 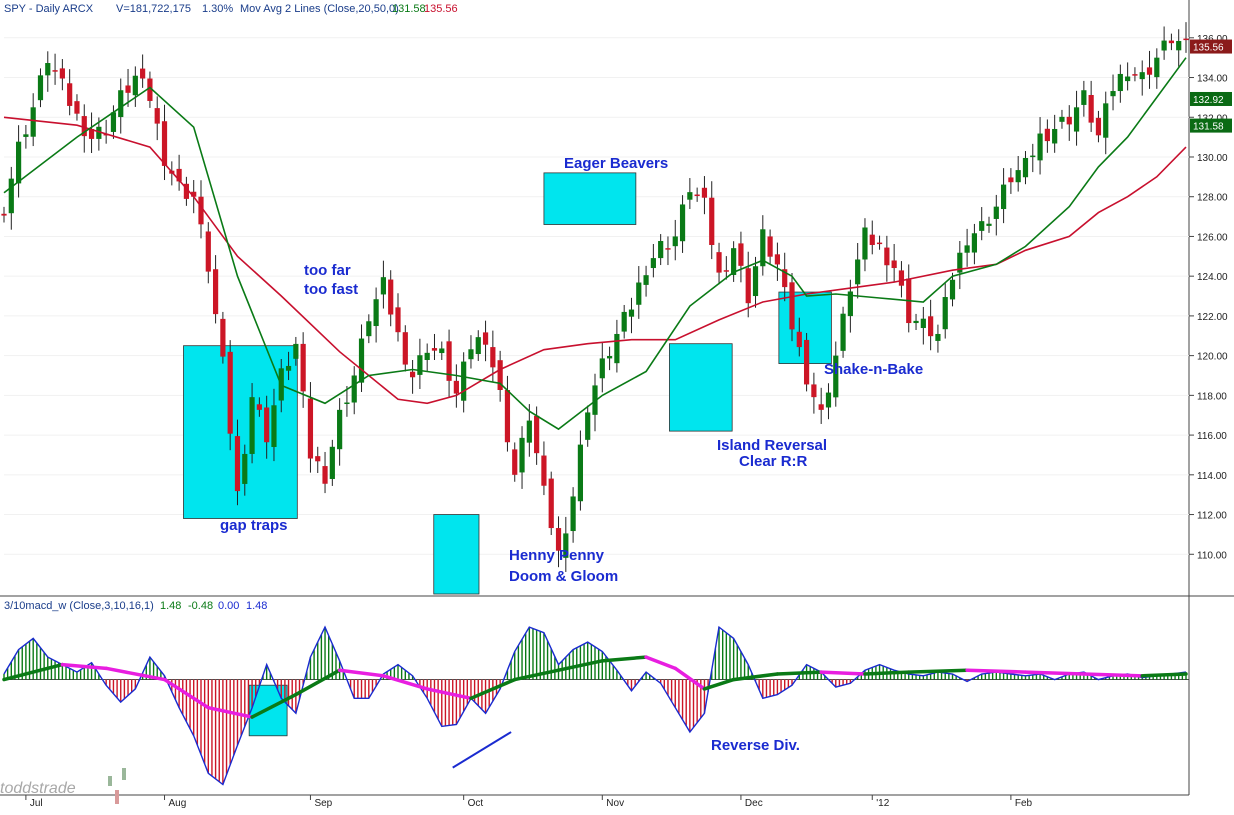 What do you see at coordinates (882, 803) in the screenshot?
I see `x-tick-label: '12` at bounding box center [882, 803].